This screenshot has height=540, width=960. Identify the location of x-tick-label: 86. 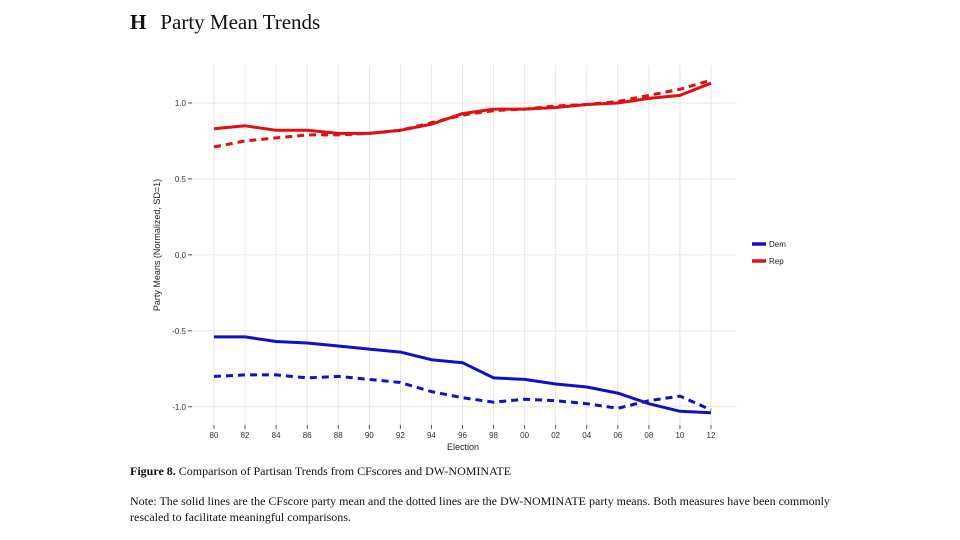
(307, 435).